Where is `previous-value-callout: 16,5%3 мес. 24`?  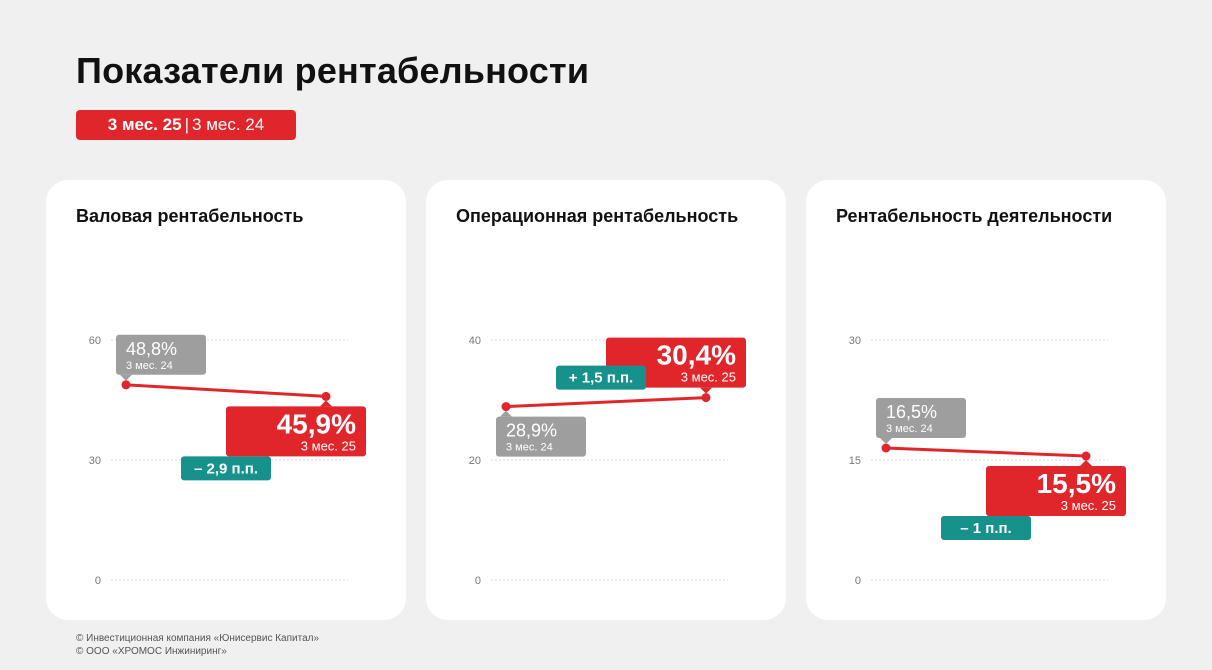
previous-value-callout: 16,5%3 мес. 24 is located at coordinates (921, 421).